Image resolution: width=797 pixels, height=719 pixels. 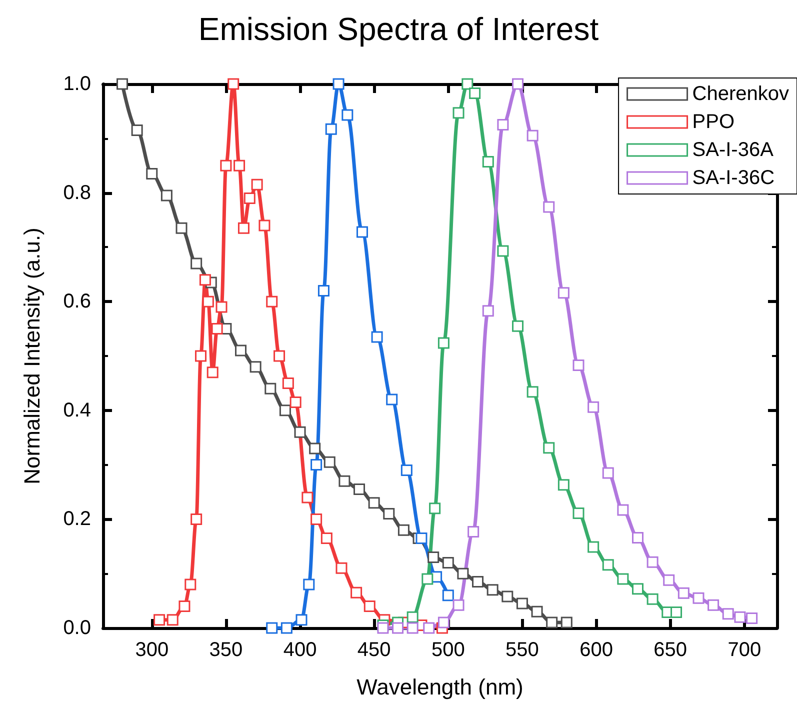 I want to click on legend-label: SA-I-36C, so click(x=733, y=178).